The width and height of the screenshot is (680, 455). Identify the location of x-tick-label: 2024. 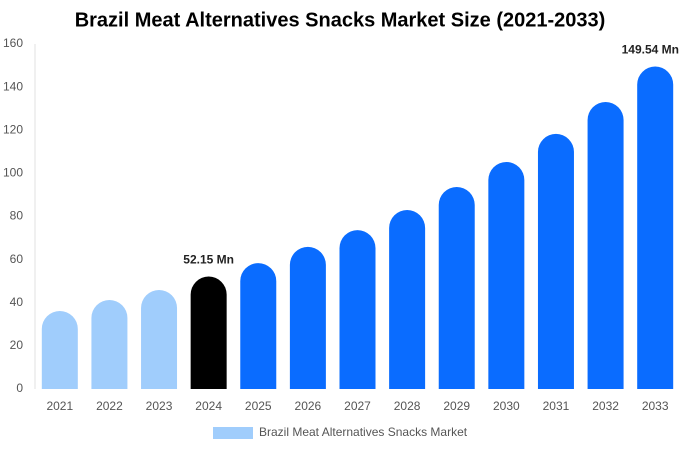
(208, 406).